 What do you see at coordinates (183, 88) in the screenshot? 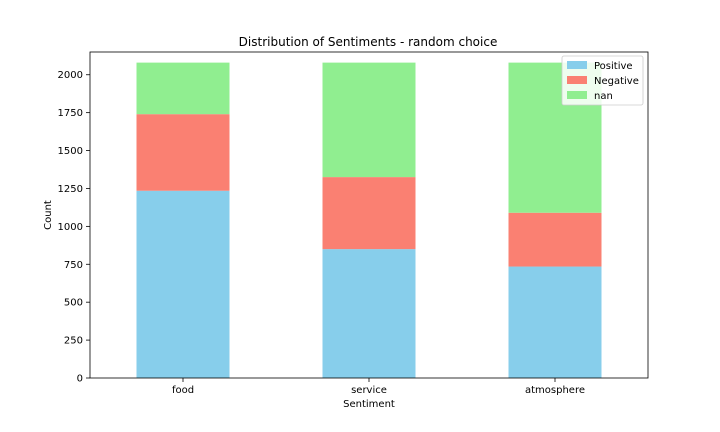
I see `bar-nan-food` at bounding box center [183, 88].